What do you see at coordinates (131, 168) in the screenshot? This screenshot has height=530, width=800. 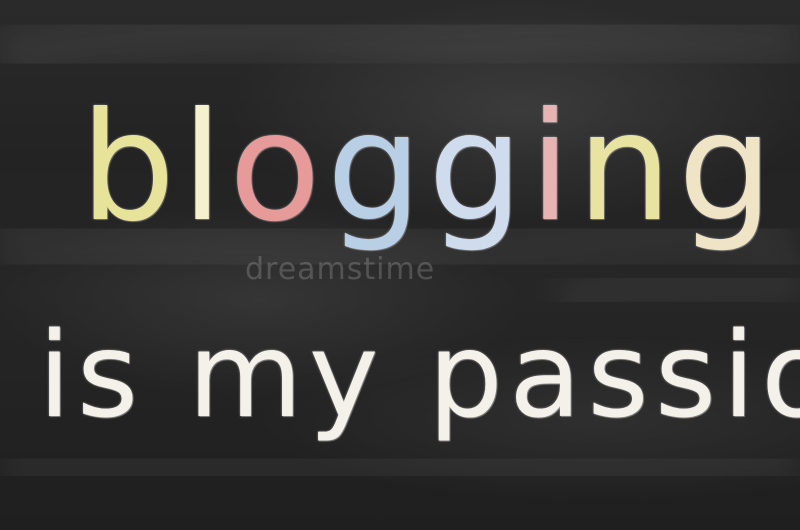 I see `chalk-letter: b` at bounding box center [131, 168].